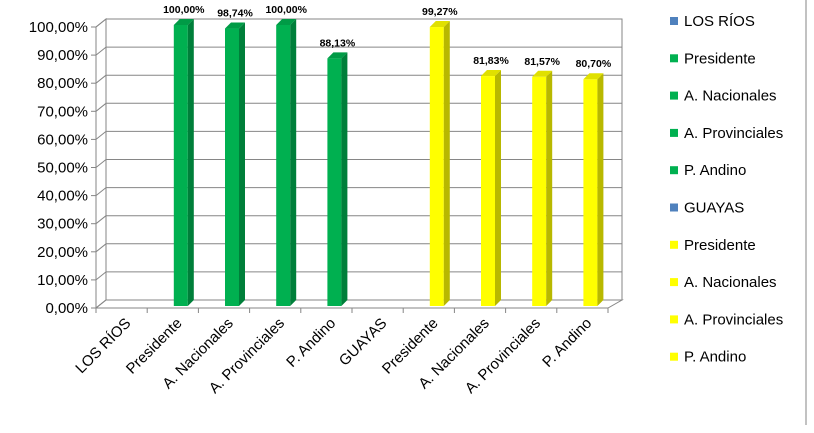 This screenshot has width=814, height=433. I want to click on y-tick-label: 10,00%, so click(62, 280).